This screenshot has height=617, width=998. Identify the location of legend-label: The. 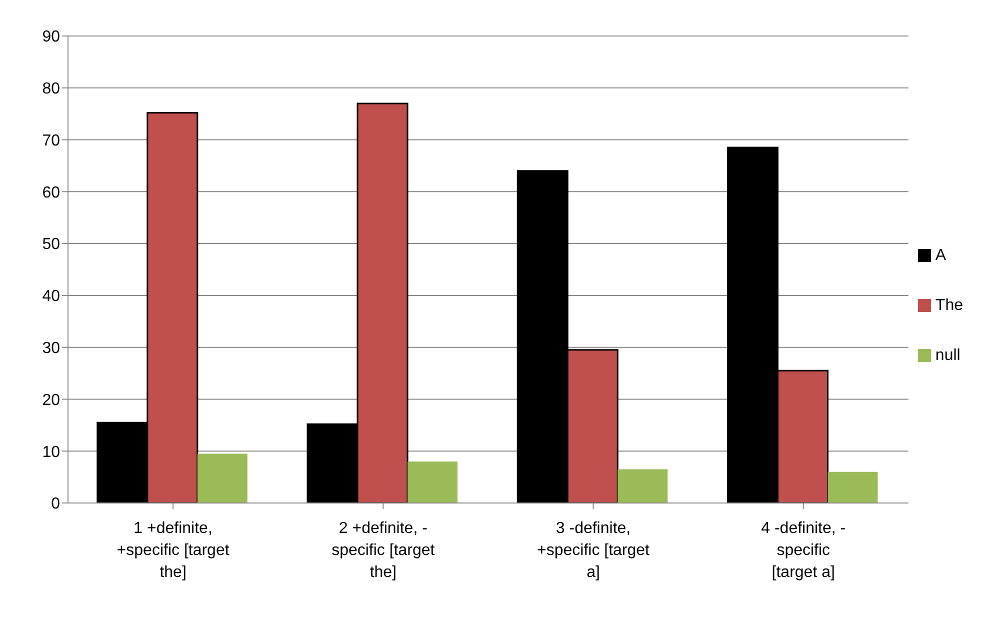
(949, 305).